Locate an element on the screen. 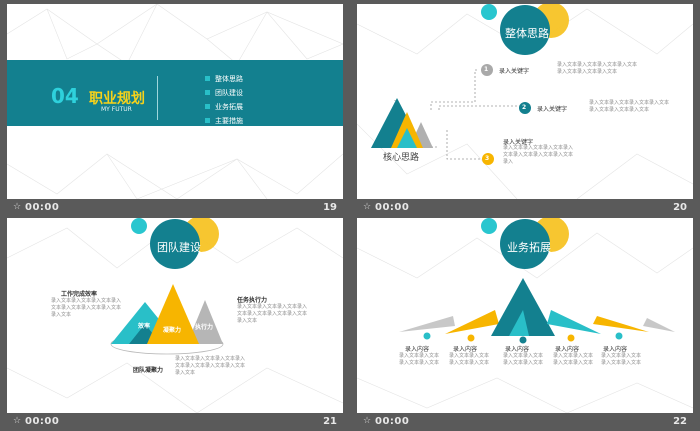 This screenshot has height=431, width=700. menu-item: 主要措施 is located at coordinates (224, 121).